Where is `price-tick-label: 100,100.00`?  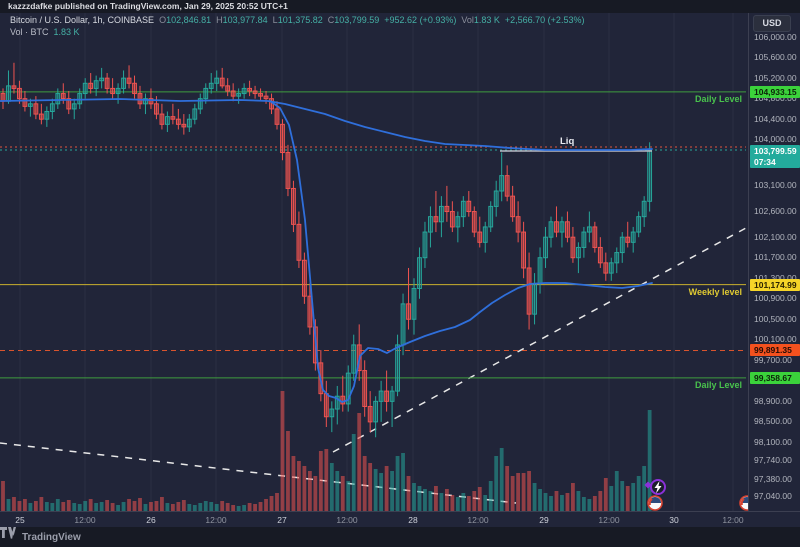
price-tick-label: 100,100.00 is located at coordinates (775, 339).